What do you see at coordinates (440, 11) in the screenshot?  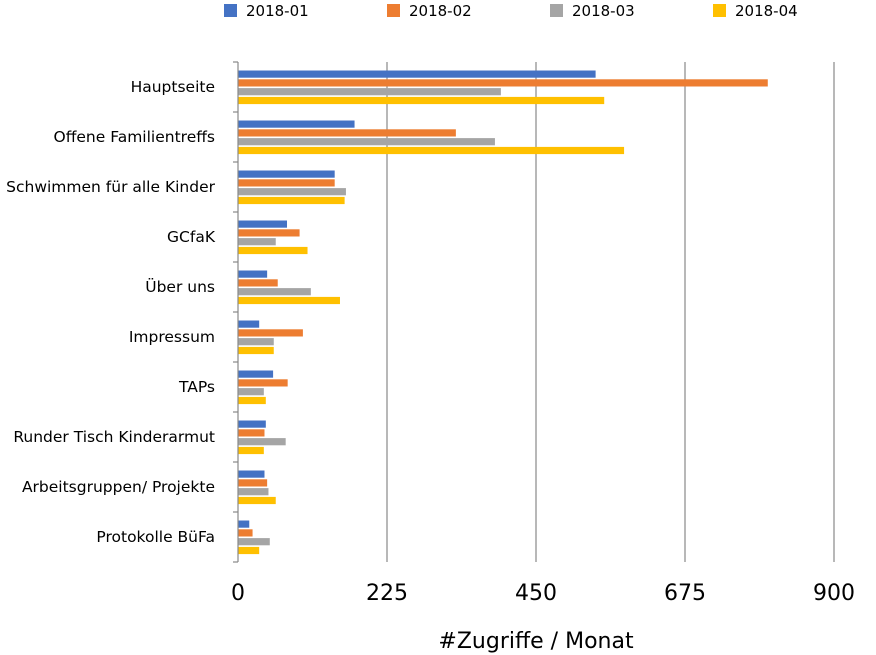 I see `legend-label: 2018-02` at bounding box center [440, 11].